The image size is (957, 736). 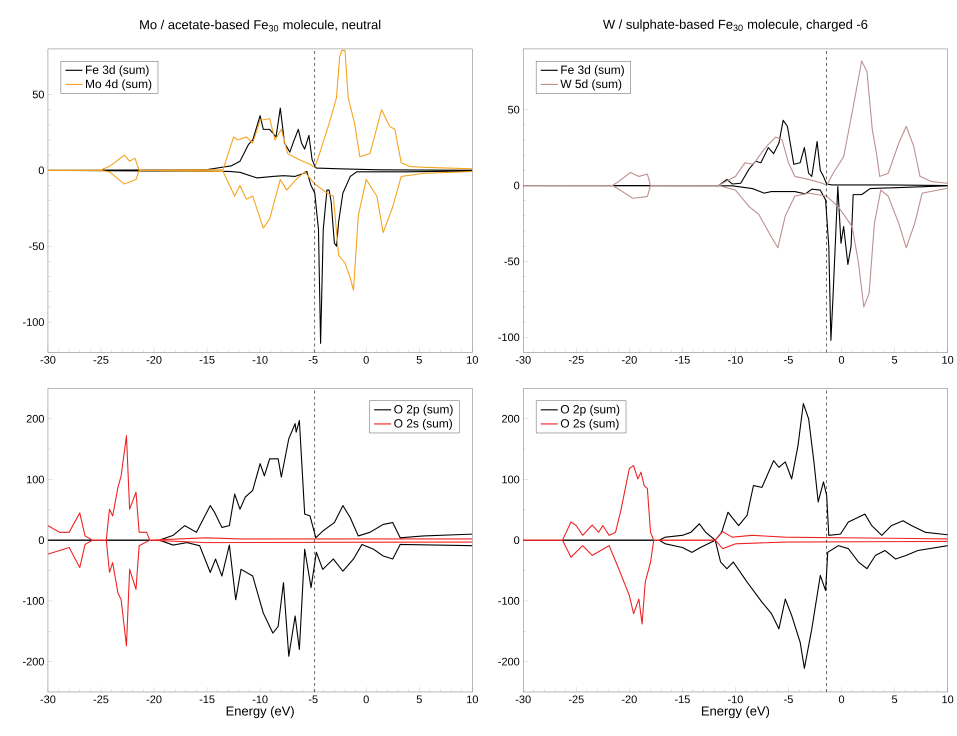 What do you see at coordinates (735, 25) in the screenshot?
I see `chart-title: W / sulphate-based Fe$_{30}$ molecule, charged -6` at bounding box center [735, 25].